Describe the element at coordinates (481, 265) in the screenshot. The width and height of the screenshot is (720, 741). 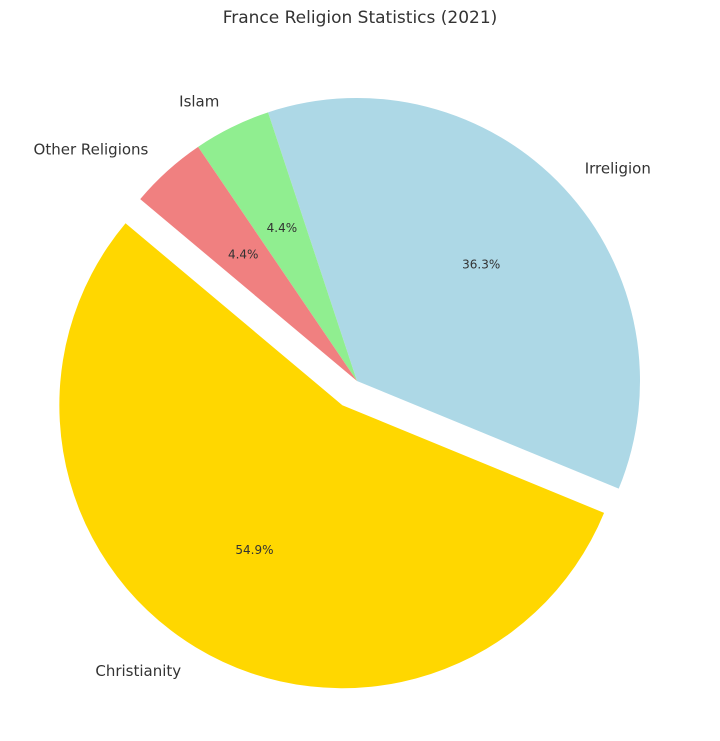
I see `percent-label: 36.3%` at that location.